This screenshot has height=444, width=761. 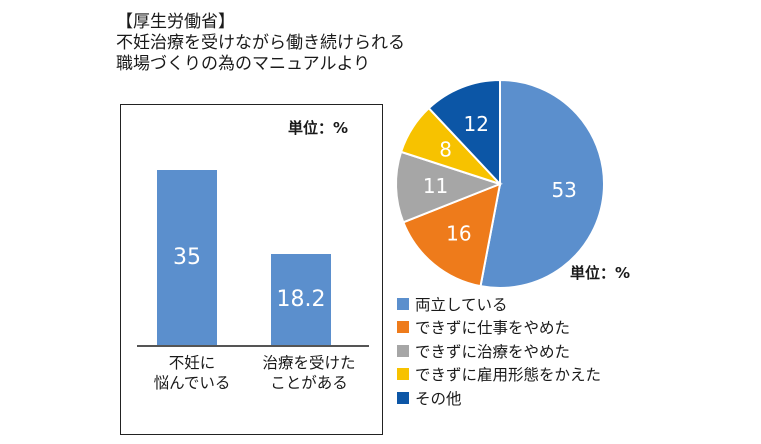 I want to click on source-line-1: 不妊治療を受けながら働き続けられる, so click(x=260, y=43).